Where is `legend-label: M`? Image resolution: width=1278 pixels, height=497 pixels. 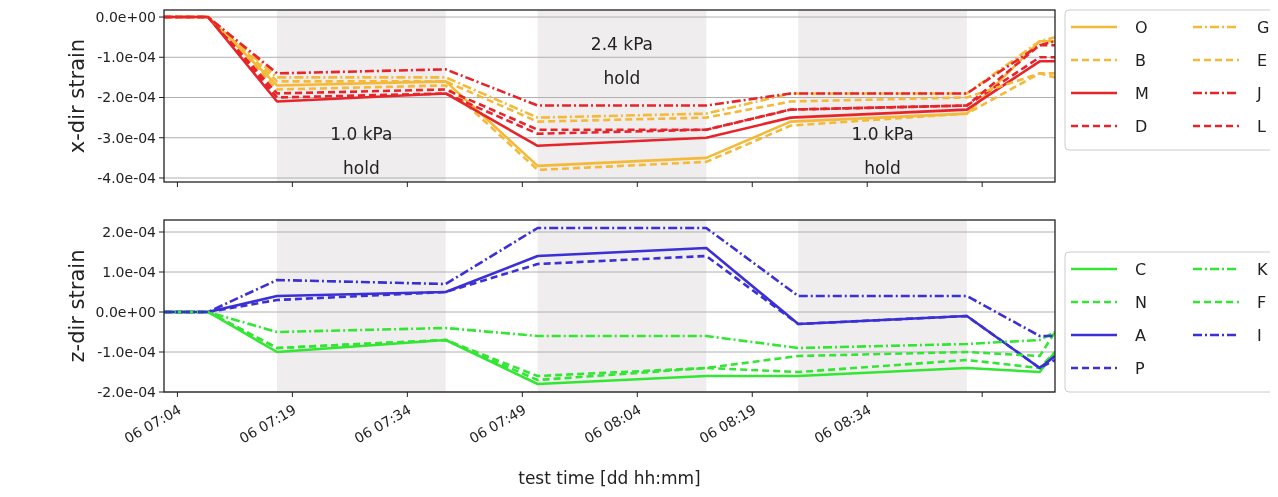 legend-label: M is located at coordinates (1142, 93).